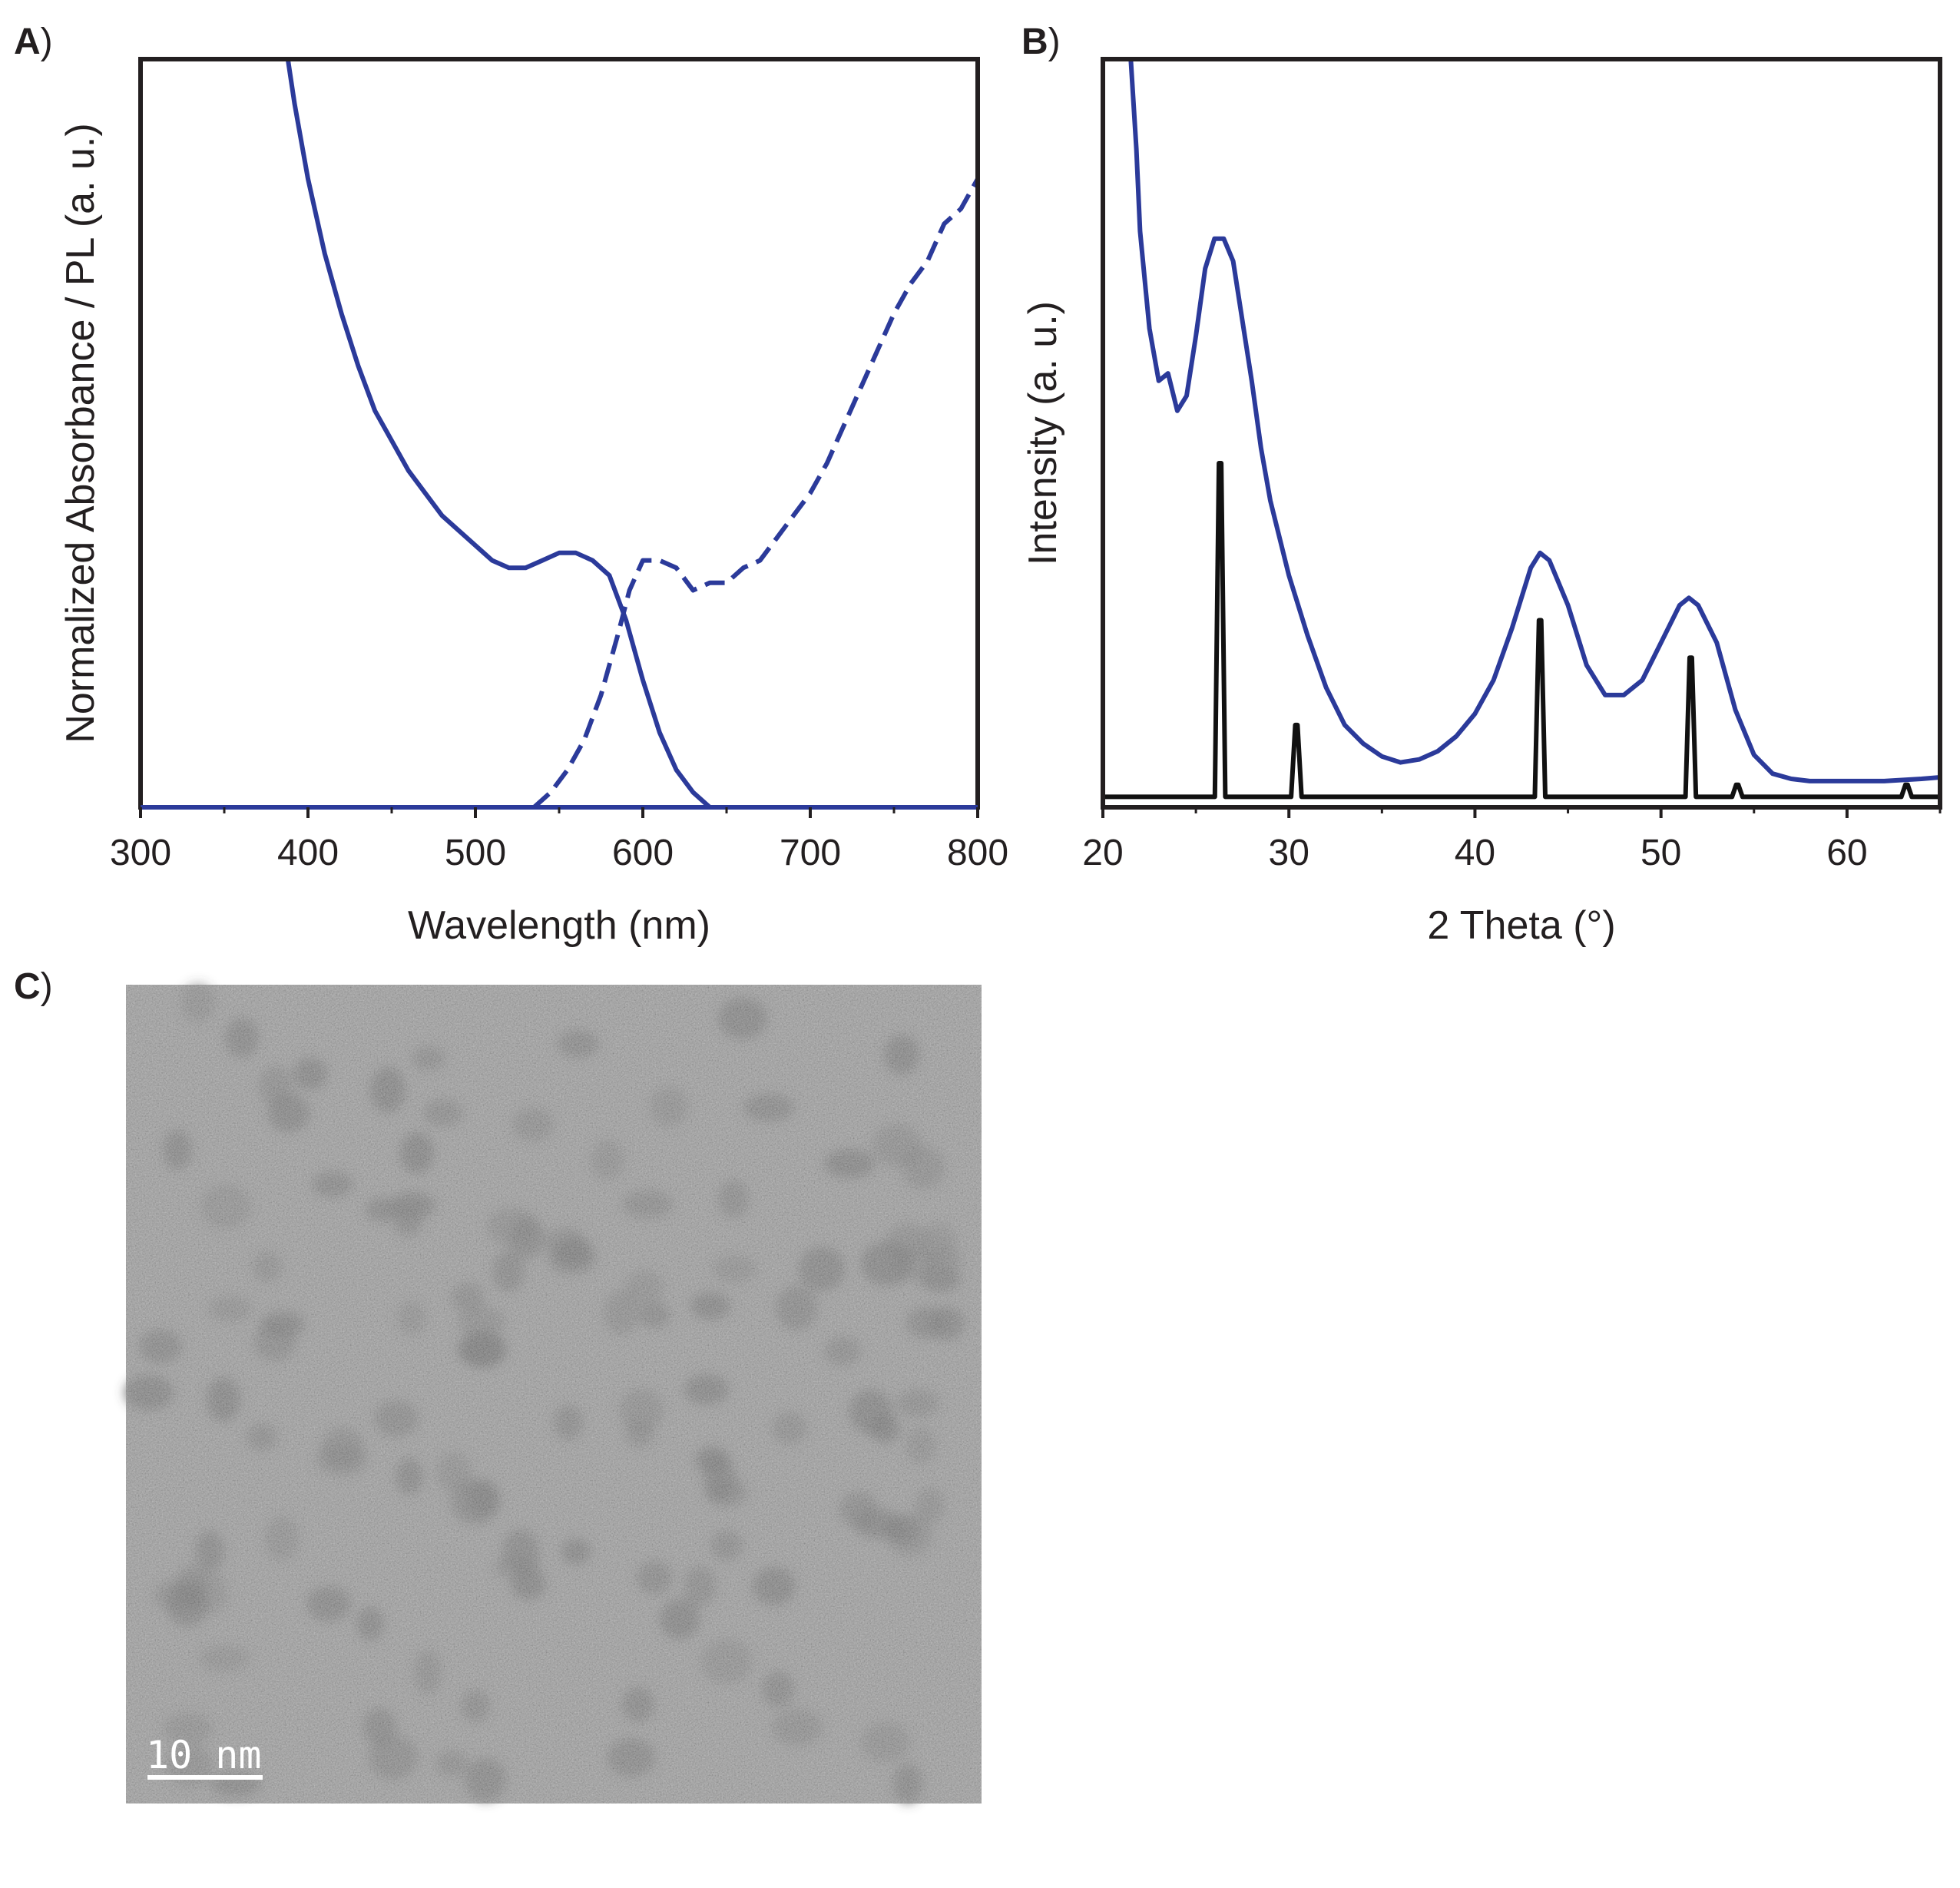 The height and width of the screenshot is (1888, 1960). I want to click on x-ticks-a: 300 400 500 600 700 800, so click(559, 840).